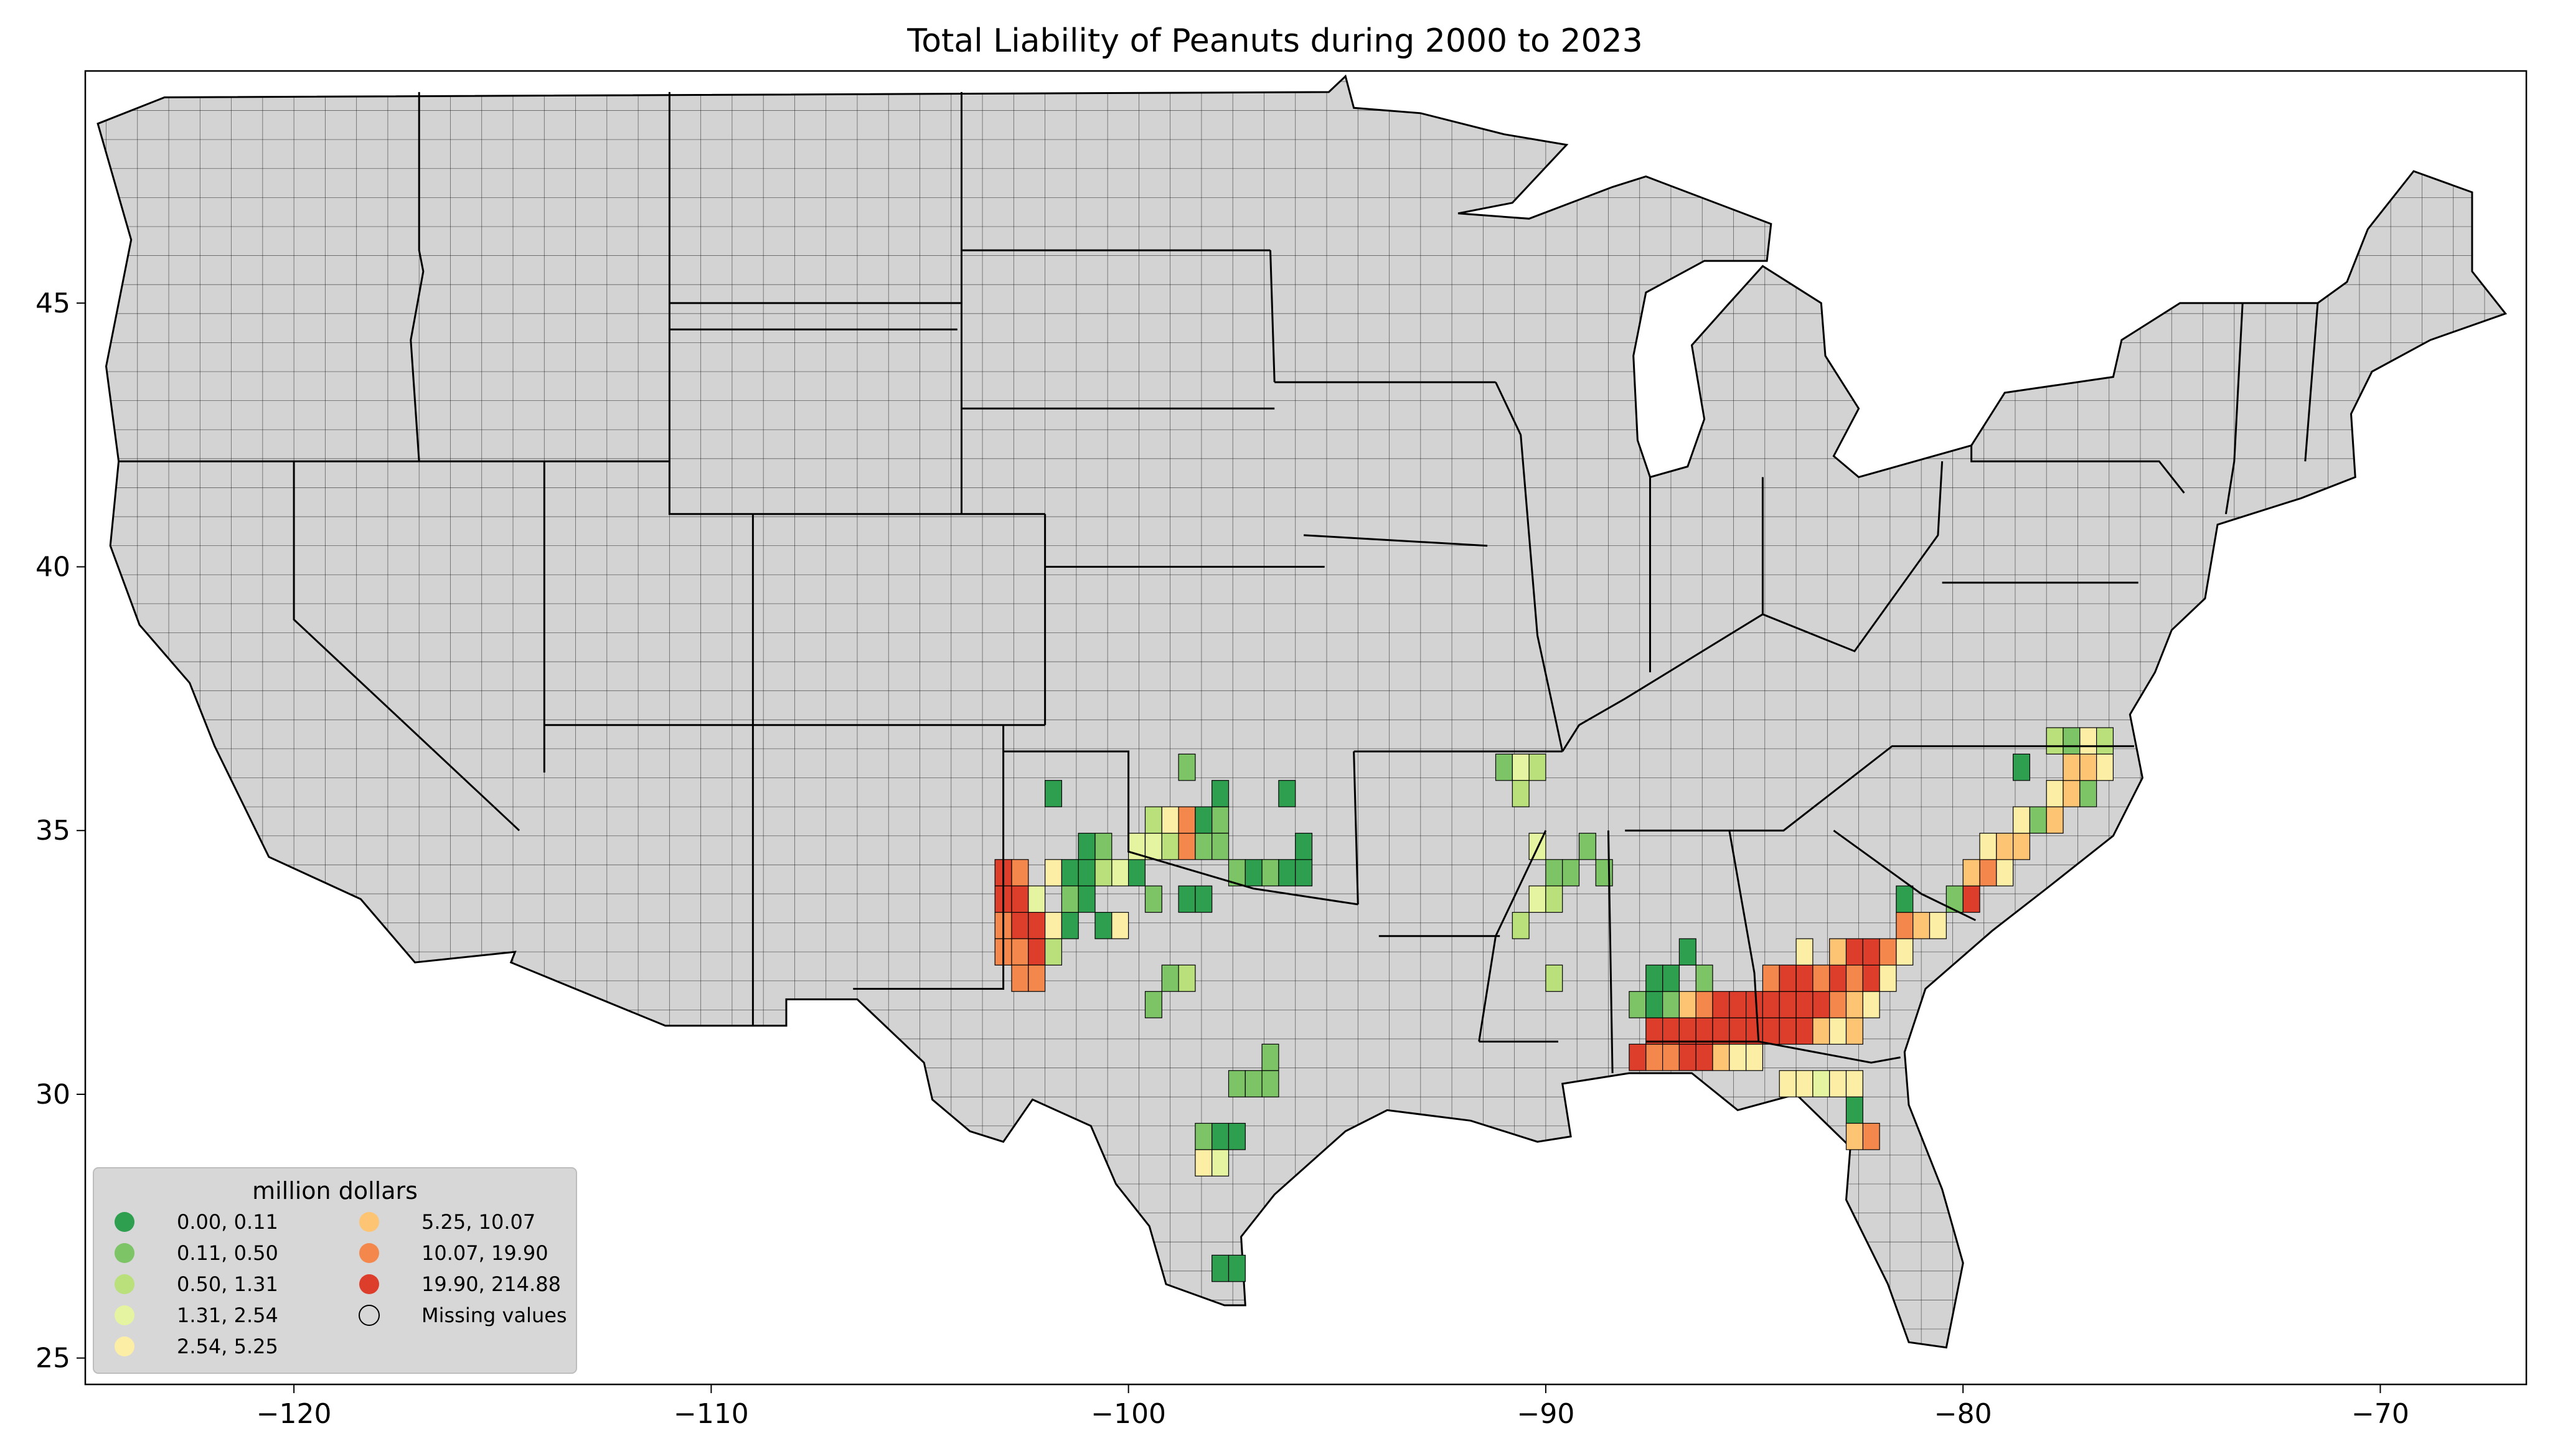 The width and height of the screenshot is (2550, 1456). I want to click on x-tick-label: −120, so click(294, 1414).